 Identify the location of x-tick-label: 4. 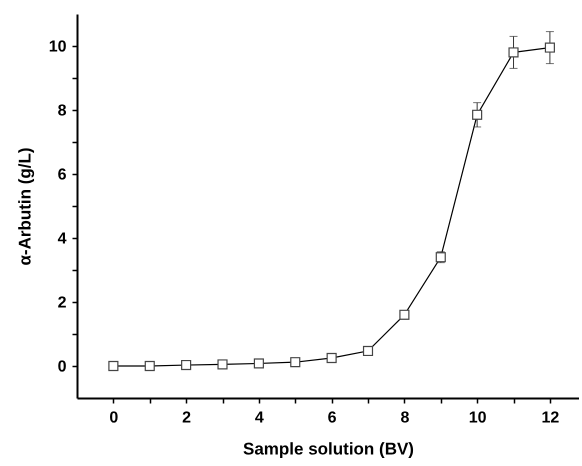
(259, 418).